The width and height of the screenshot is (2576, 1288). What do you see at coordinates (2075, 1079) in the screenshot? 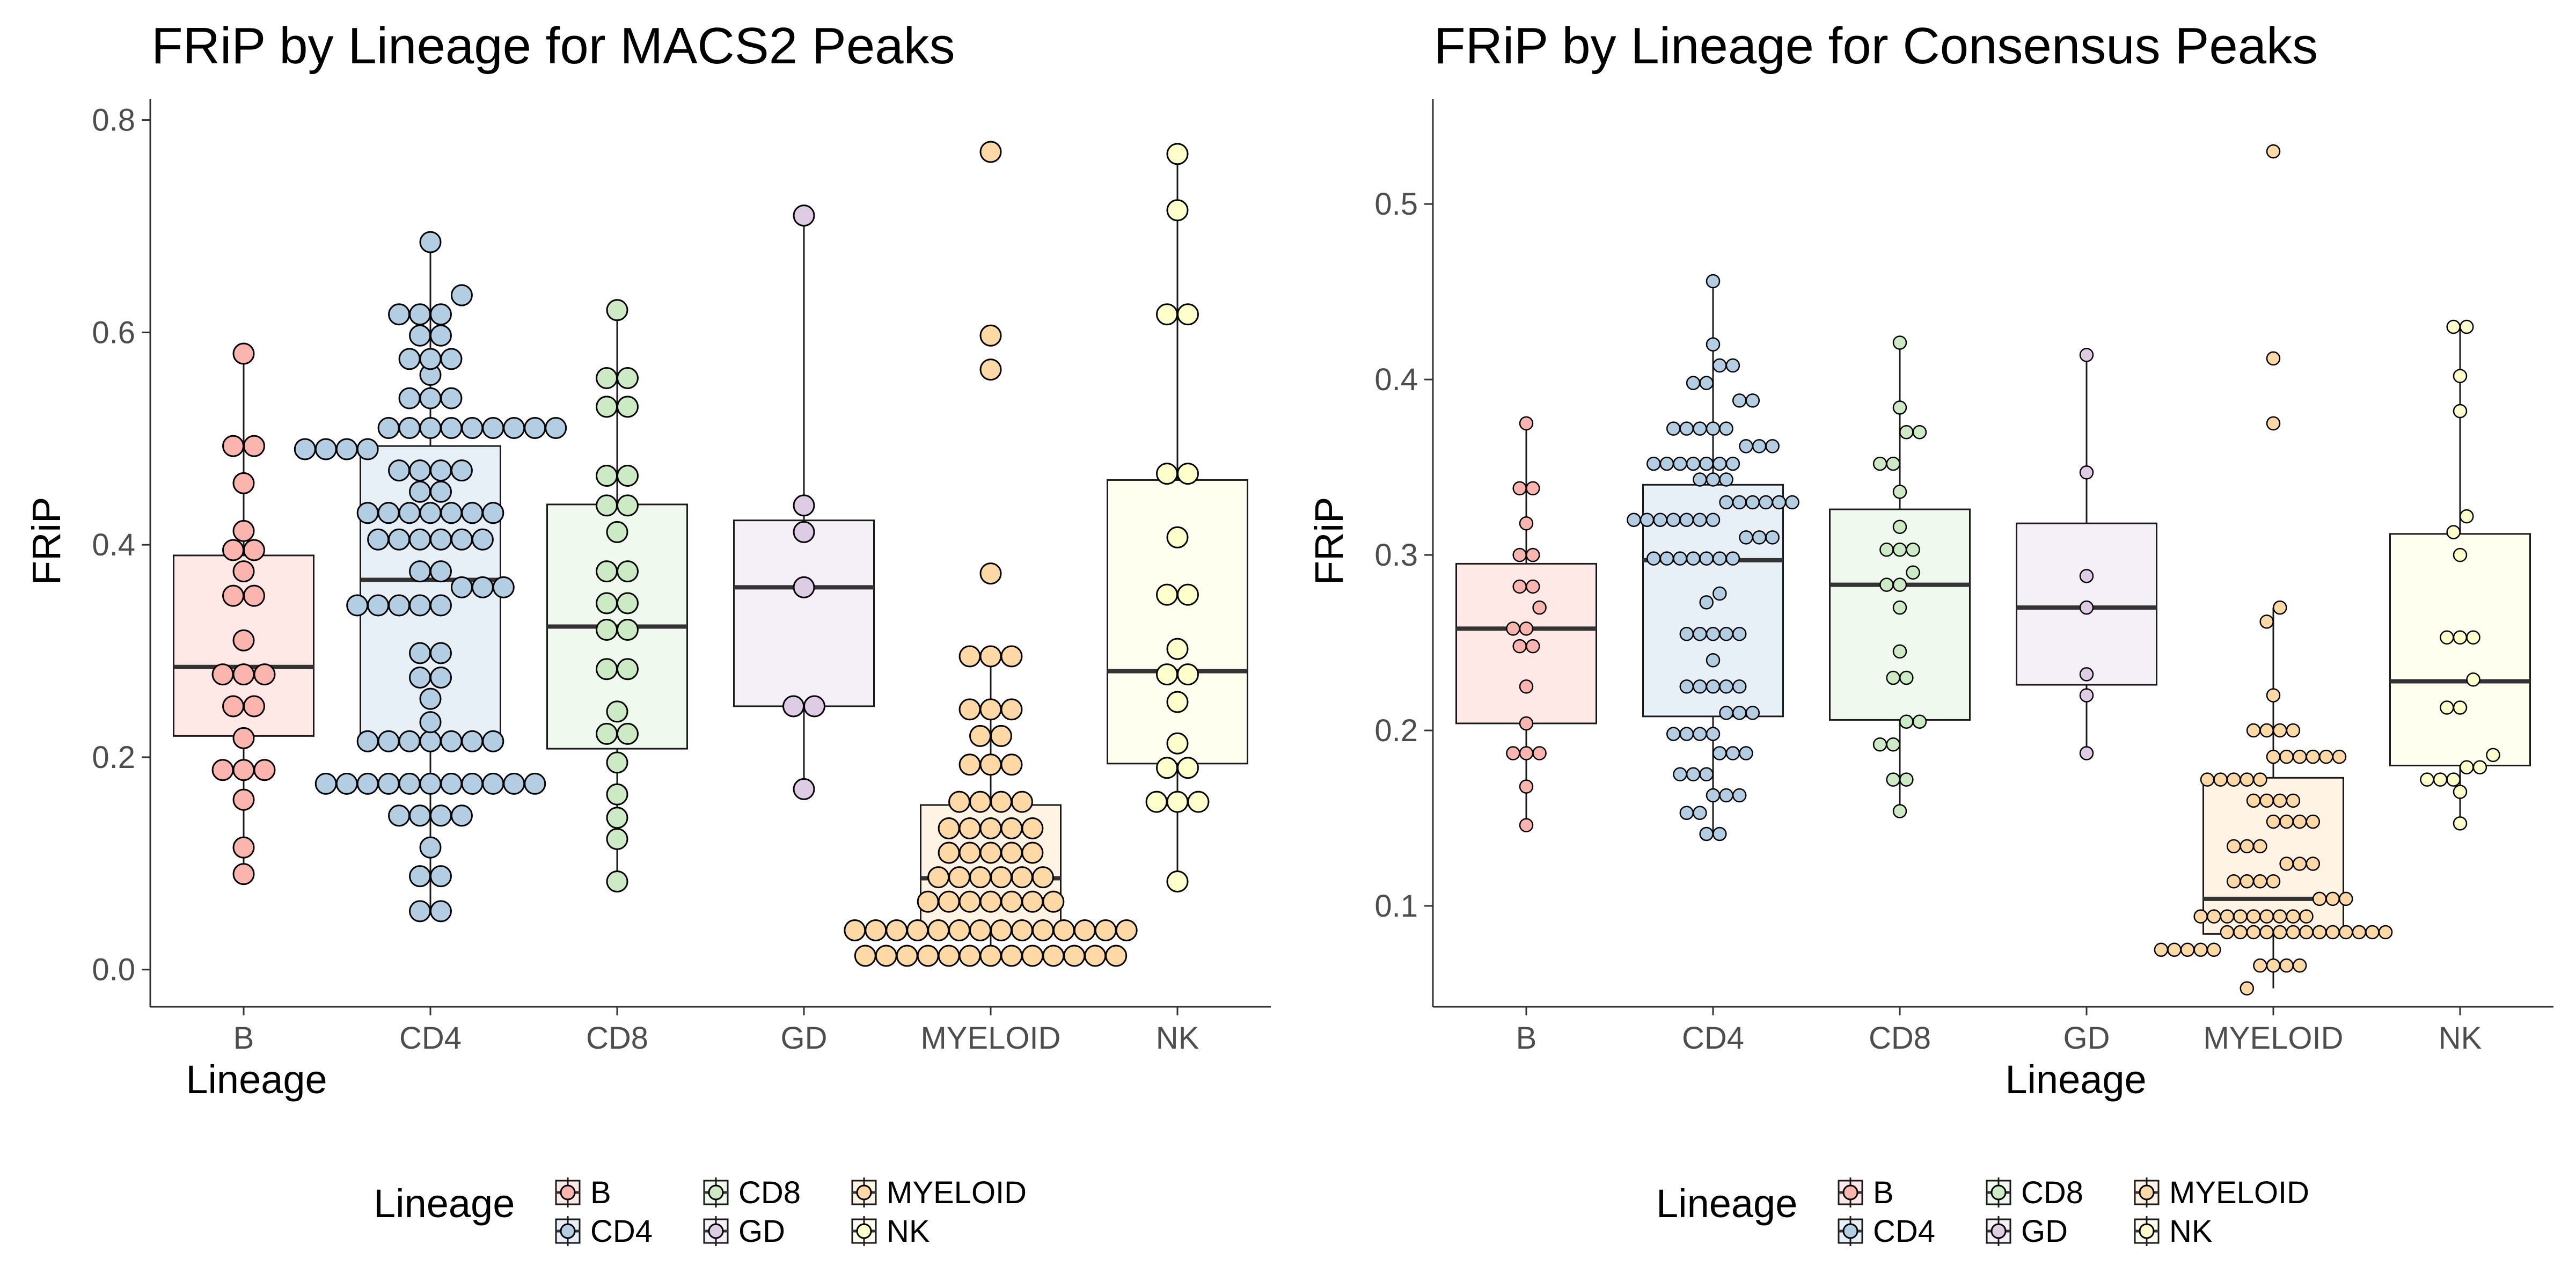
I see `x-axis-title: Lineage` at bounding box center [2075, 1079].